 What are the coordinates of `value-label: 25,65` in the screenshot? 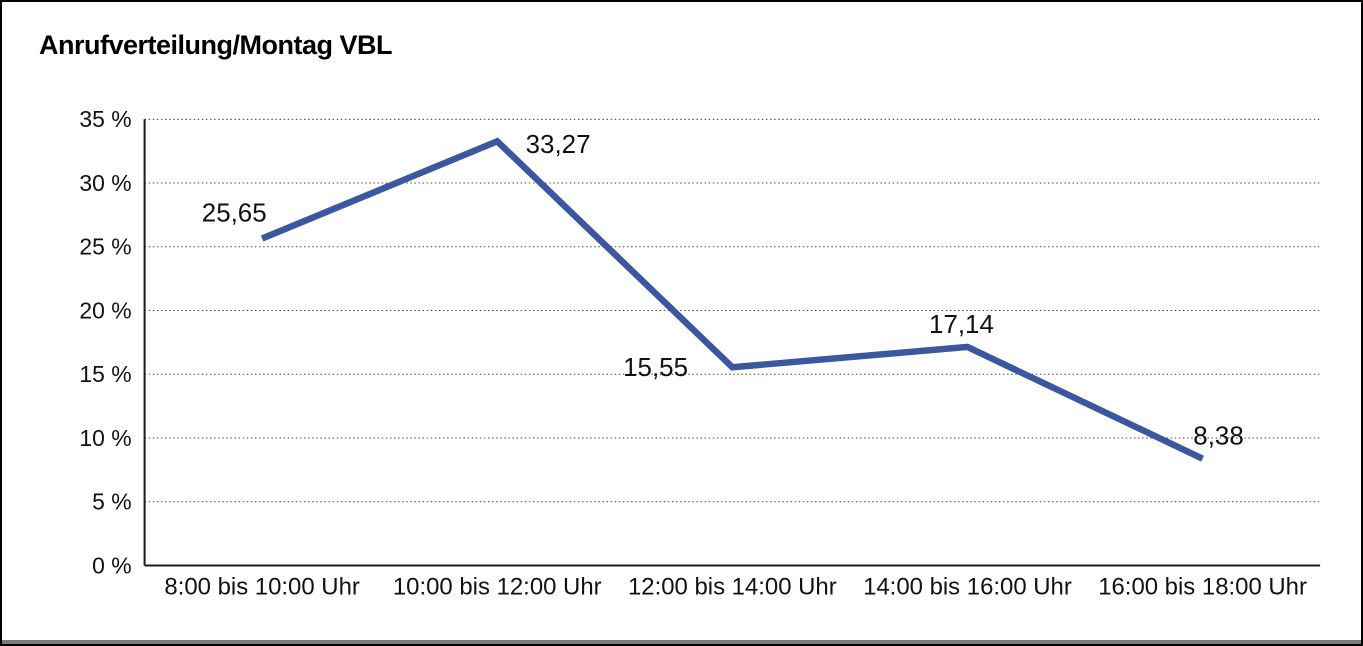 It's located at (234, 213).